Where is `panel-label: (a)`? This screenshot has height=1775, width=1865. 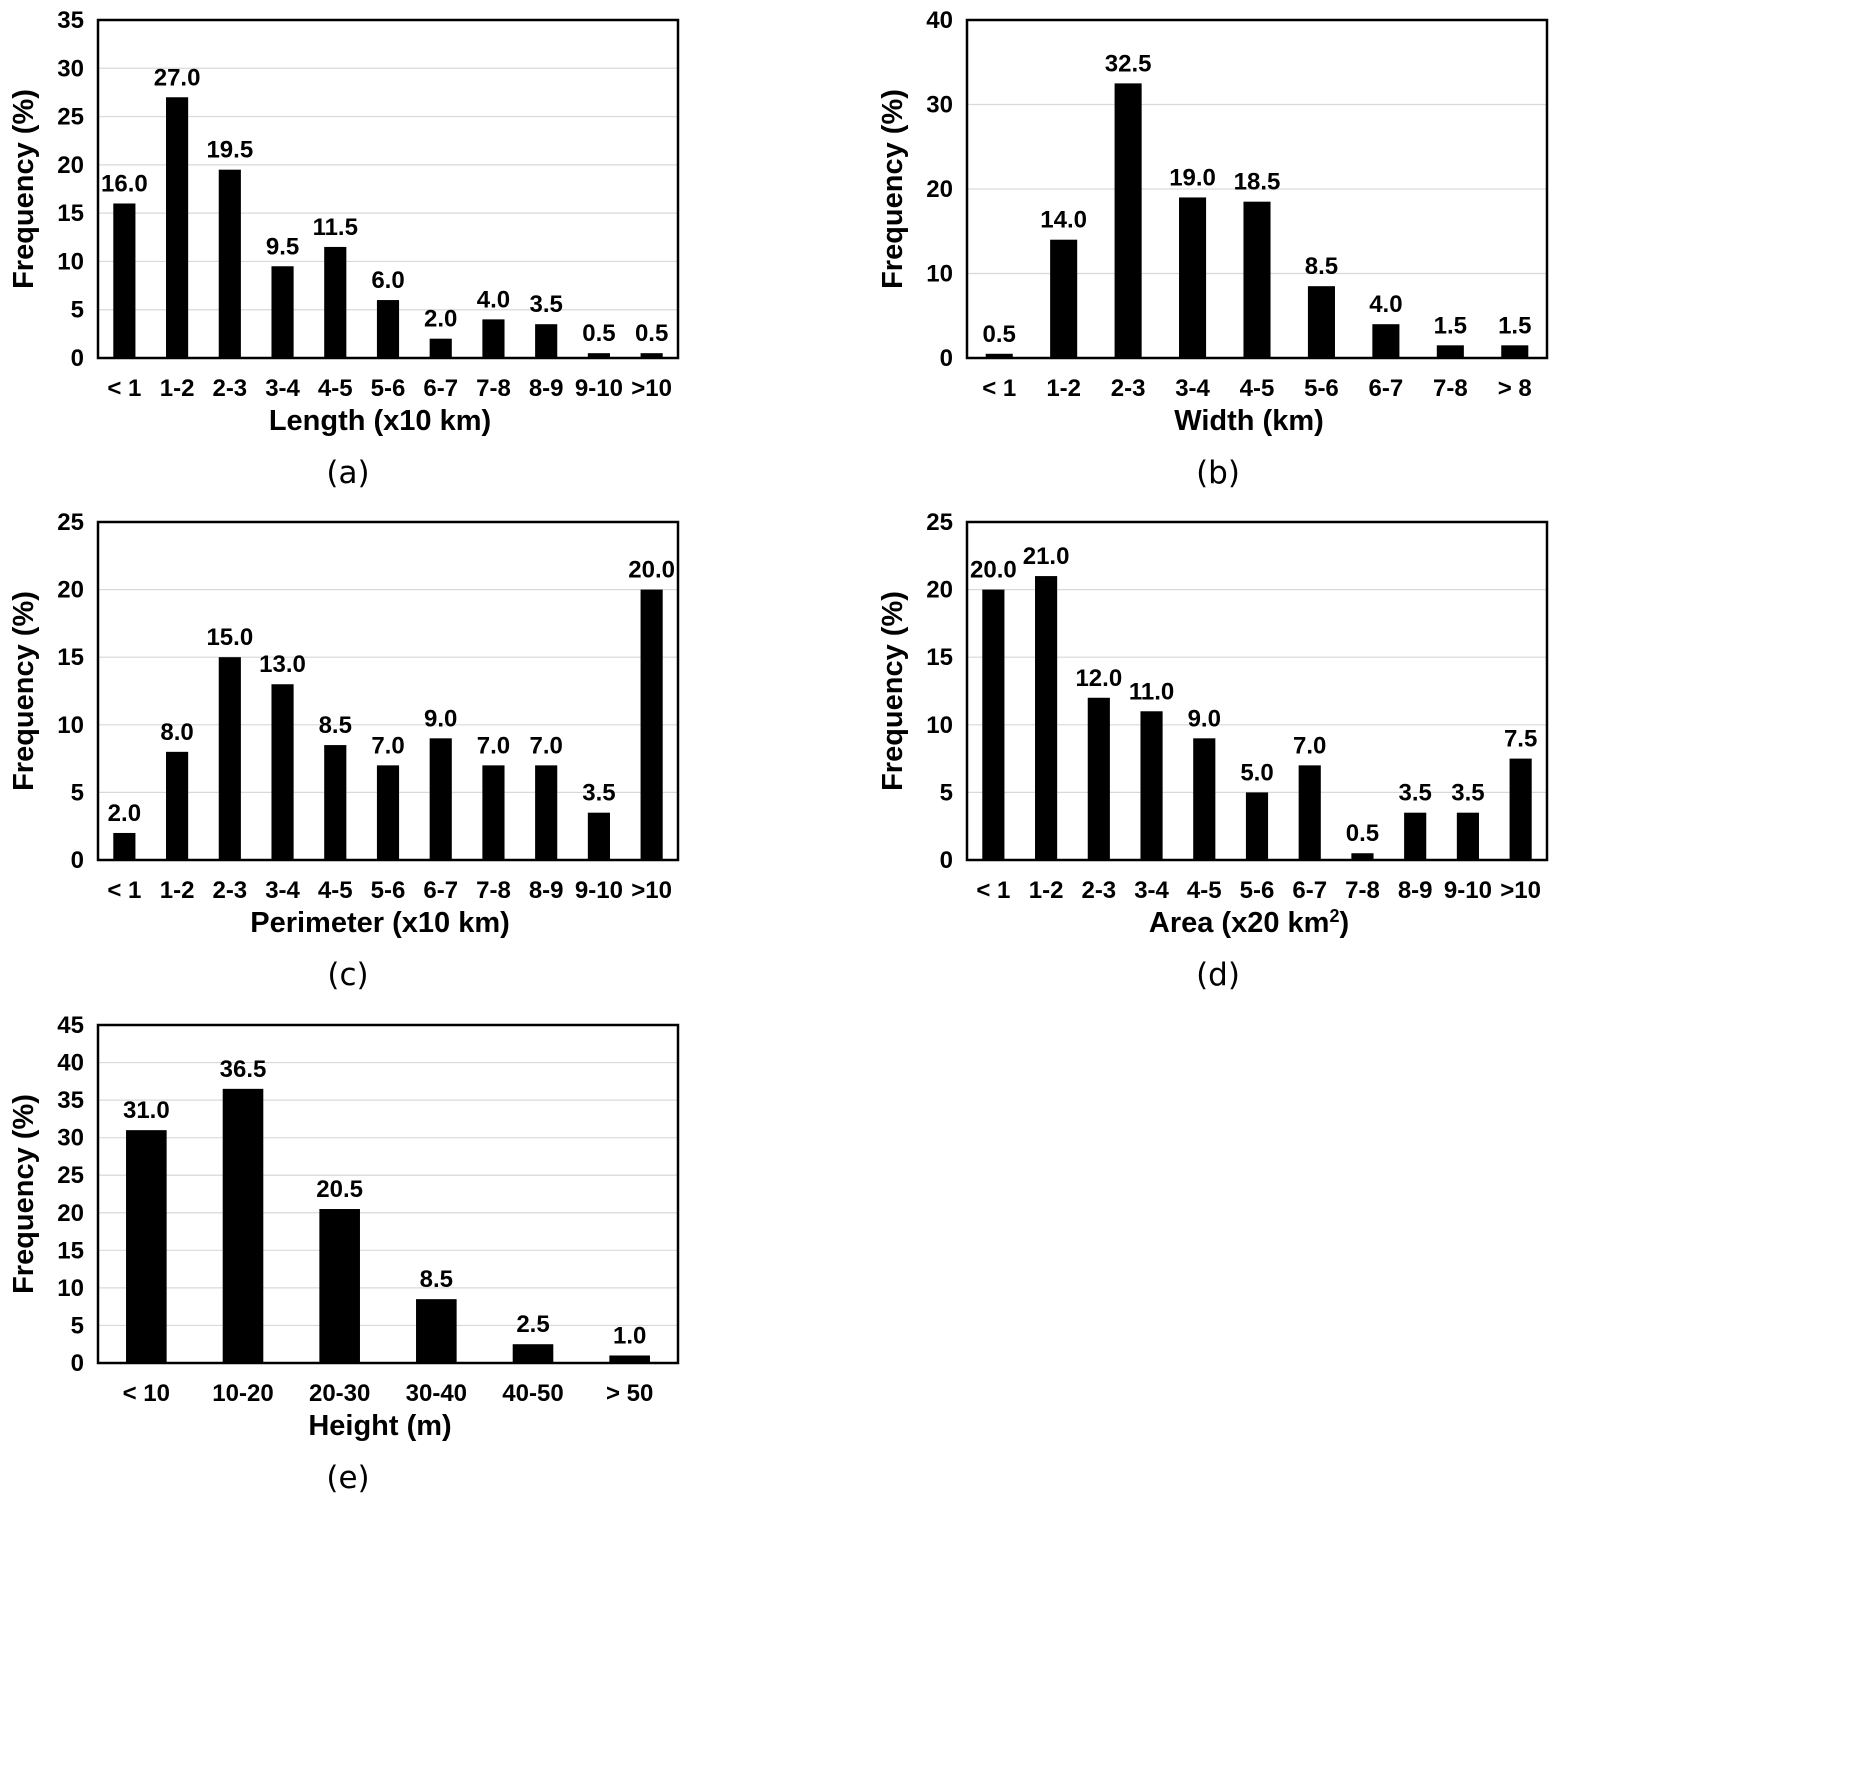 panel-label: (a) is located at coordinates (347, 473).